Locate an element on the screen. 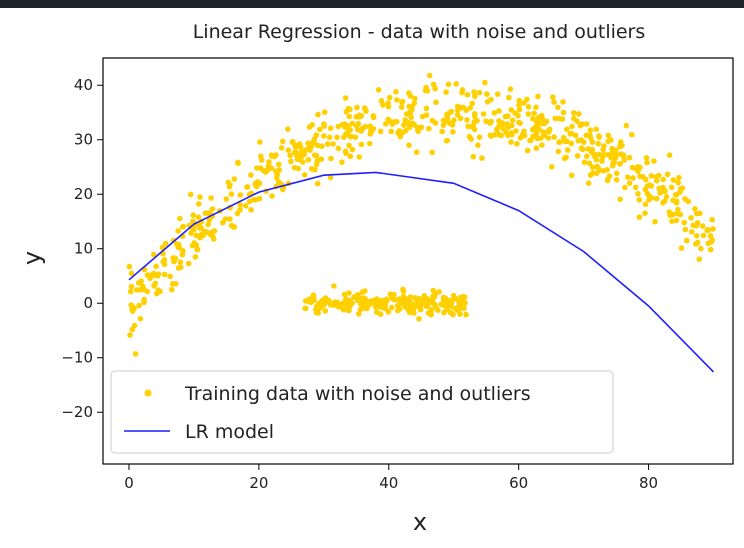  window-top-bar is located at coordinates (372, 4).